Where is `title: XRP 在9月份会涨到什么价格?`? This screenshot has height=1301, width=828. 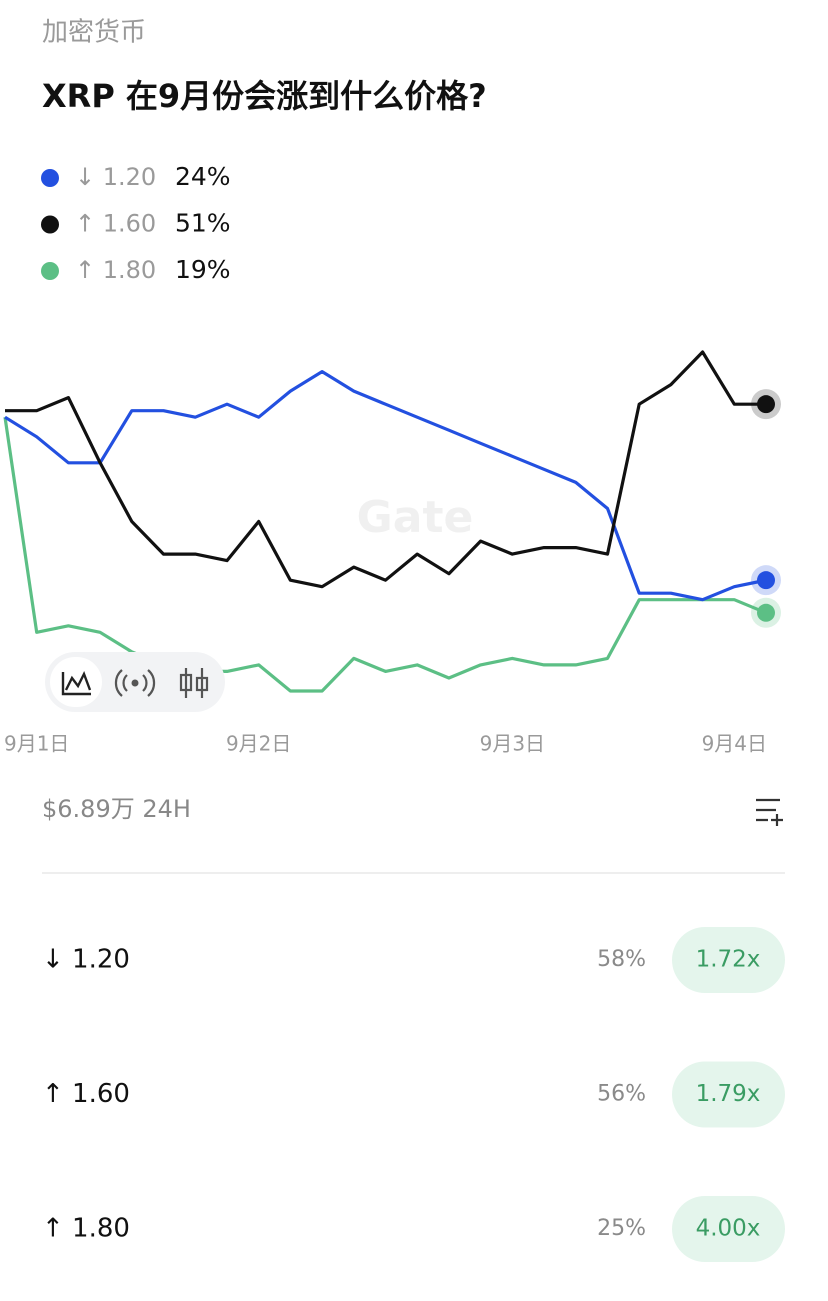 title: XRP 在9月份会涨到什么价格? is located at coordinates (264, 96).